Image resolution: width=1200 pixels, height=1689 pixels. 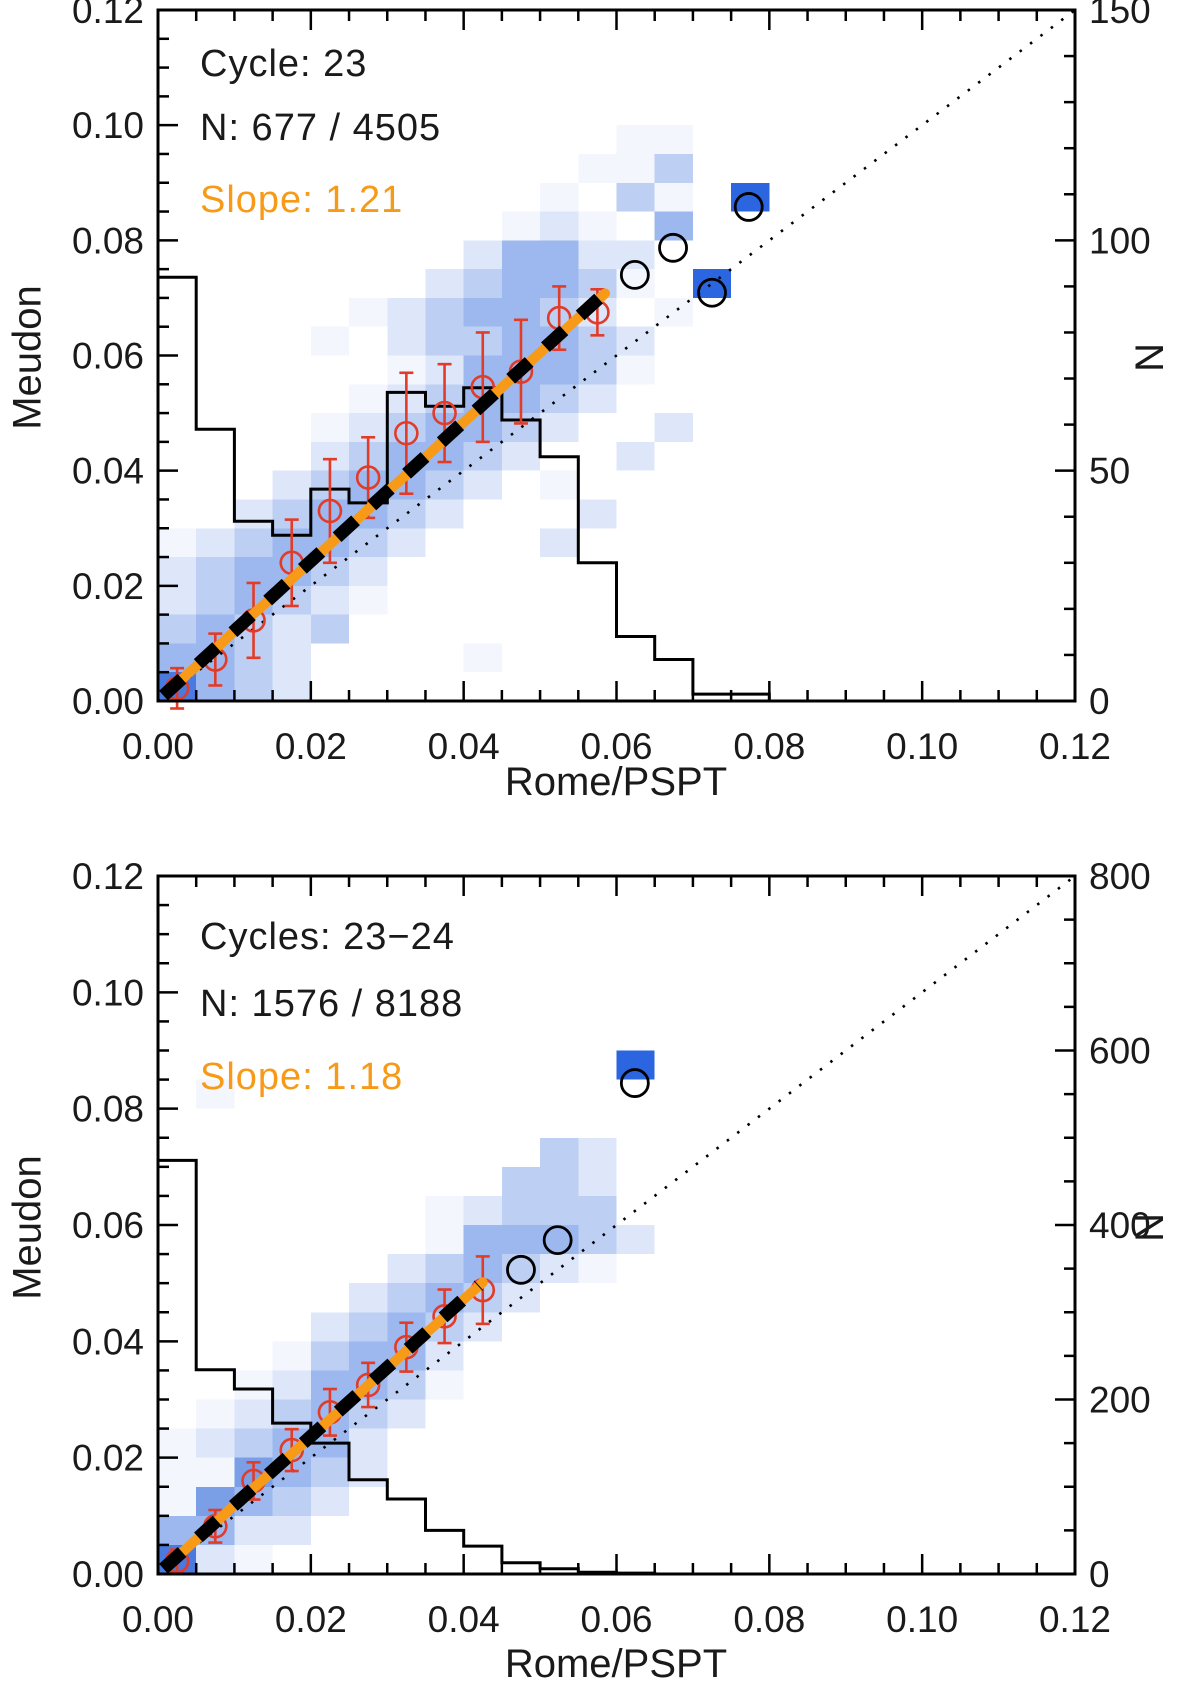 What do you see at coordinates (108, 1109) in the screenshot?
I see `y-tick-label: 0.08` at bounding box center [108, 1109].